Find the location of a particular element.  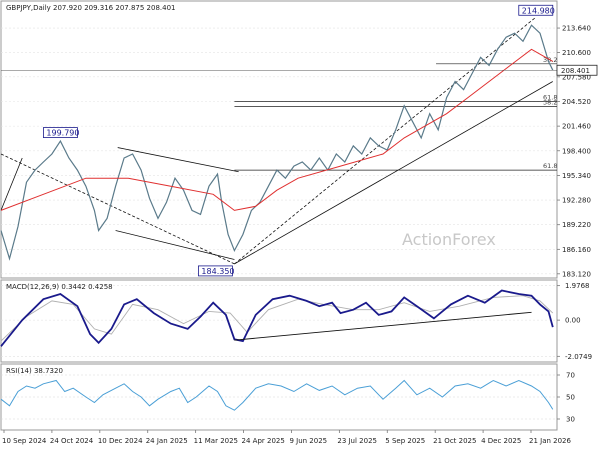

price-y-tick-label: 186.160 is located at coordinates (576, 250).